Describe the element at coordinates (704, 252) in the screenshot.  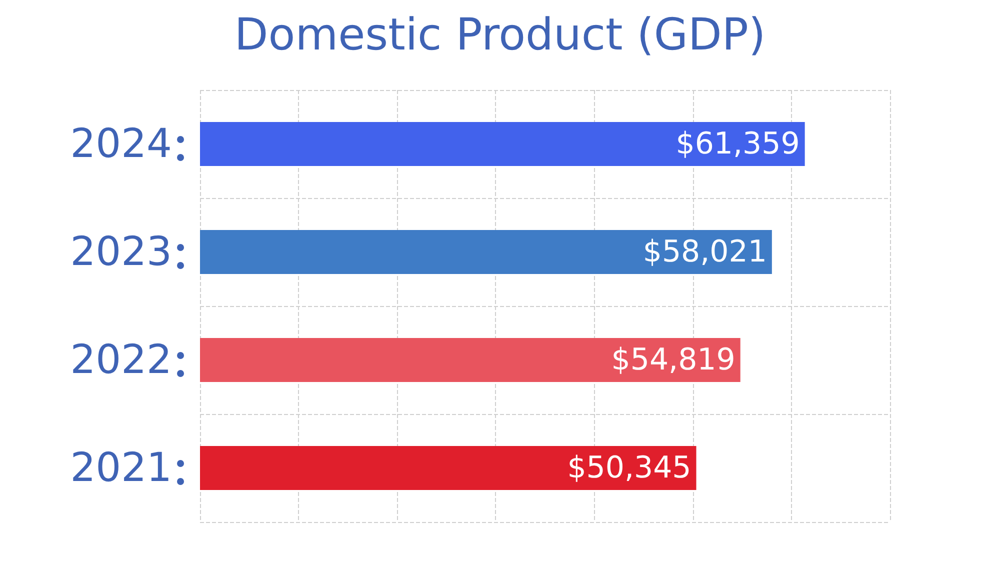
I see `data-label: $58,021` at that location.